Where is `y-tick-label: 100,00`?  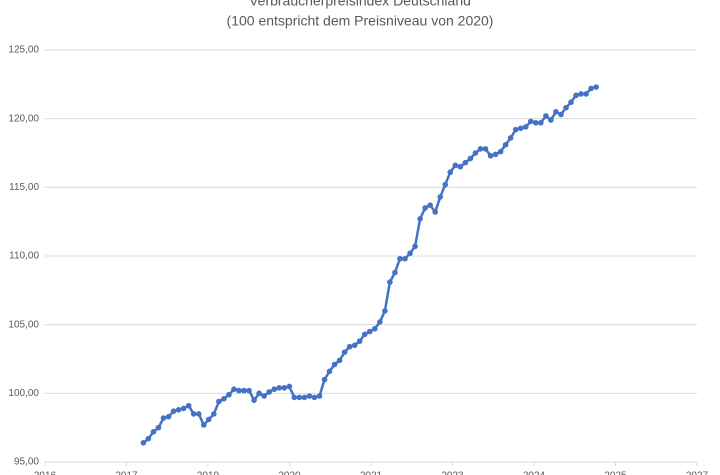 y-tick-label: 100,00 is located at coordinates (23, 393).